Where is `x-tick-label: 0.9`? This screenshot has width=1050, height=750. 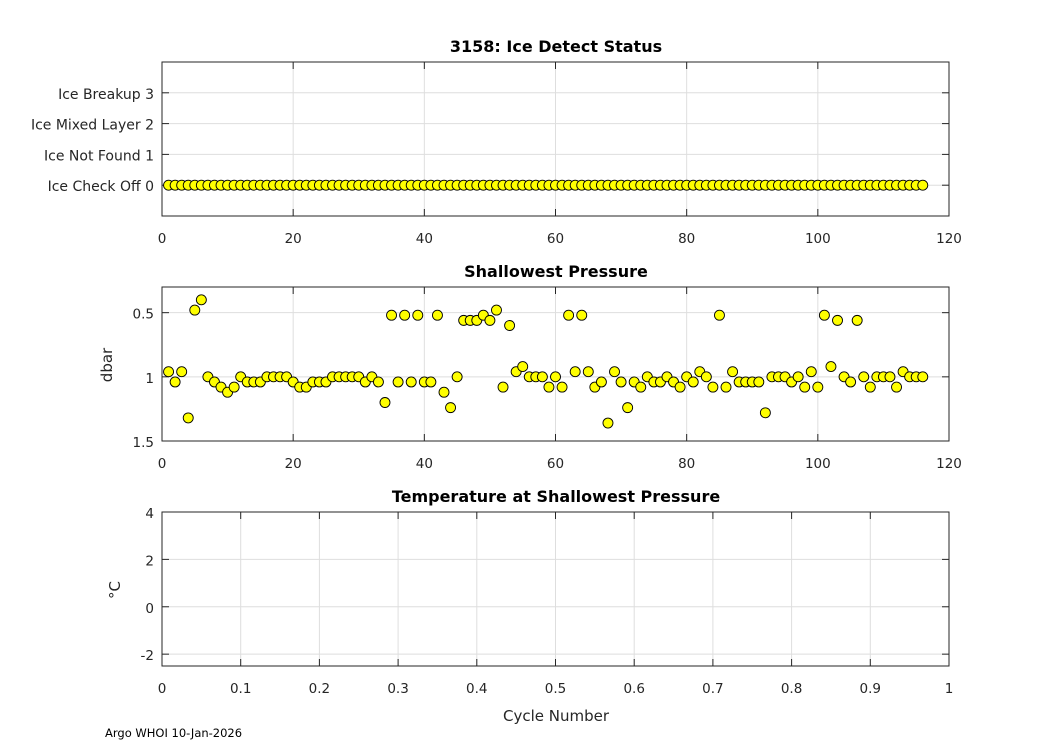
x-tick-label: 0.9 is located at coordinates (870, 689).